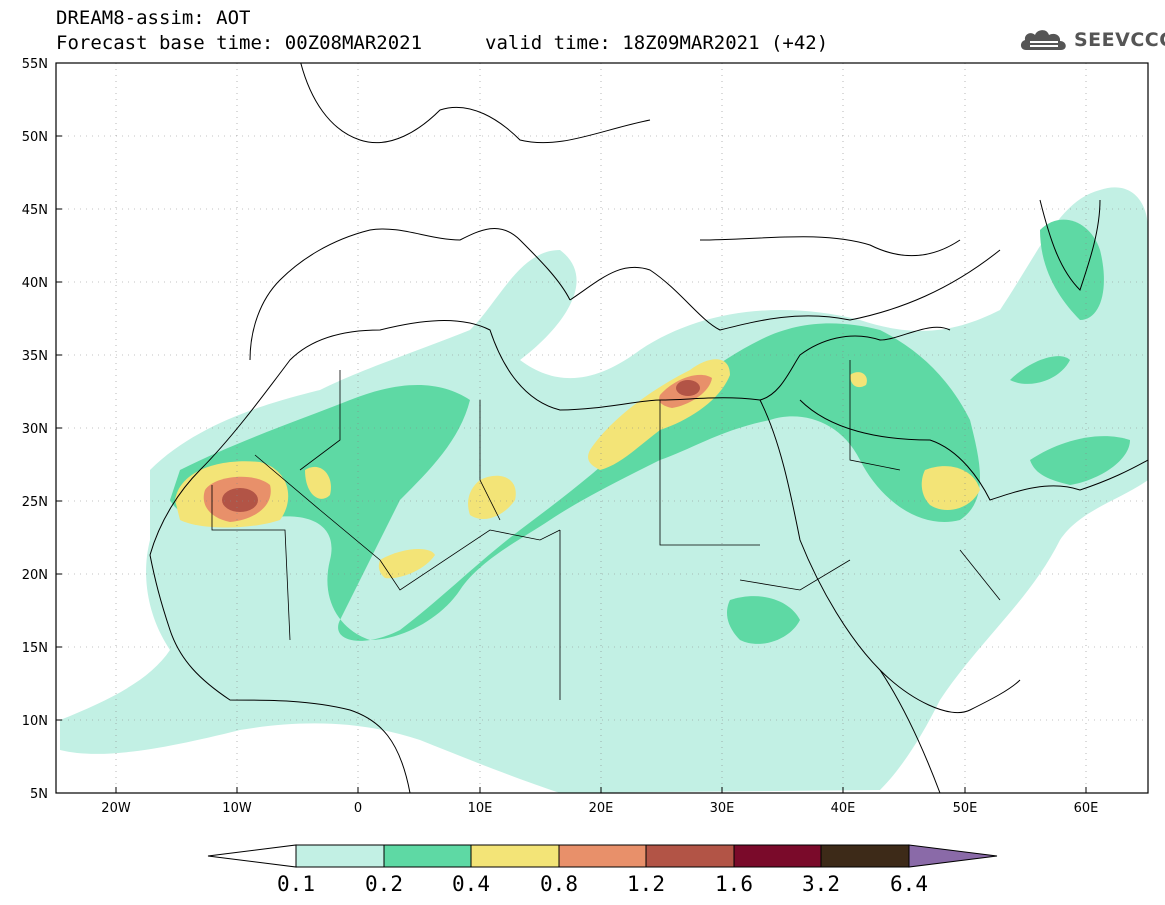  Describe the element at coordinates (965, 808) in the screenshot. I see `lon-label: 50E` at that location.